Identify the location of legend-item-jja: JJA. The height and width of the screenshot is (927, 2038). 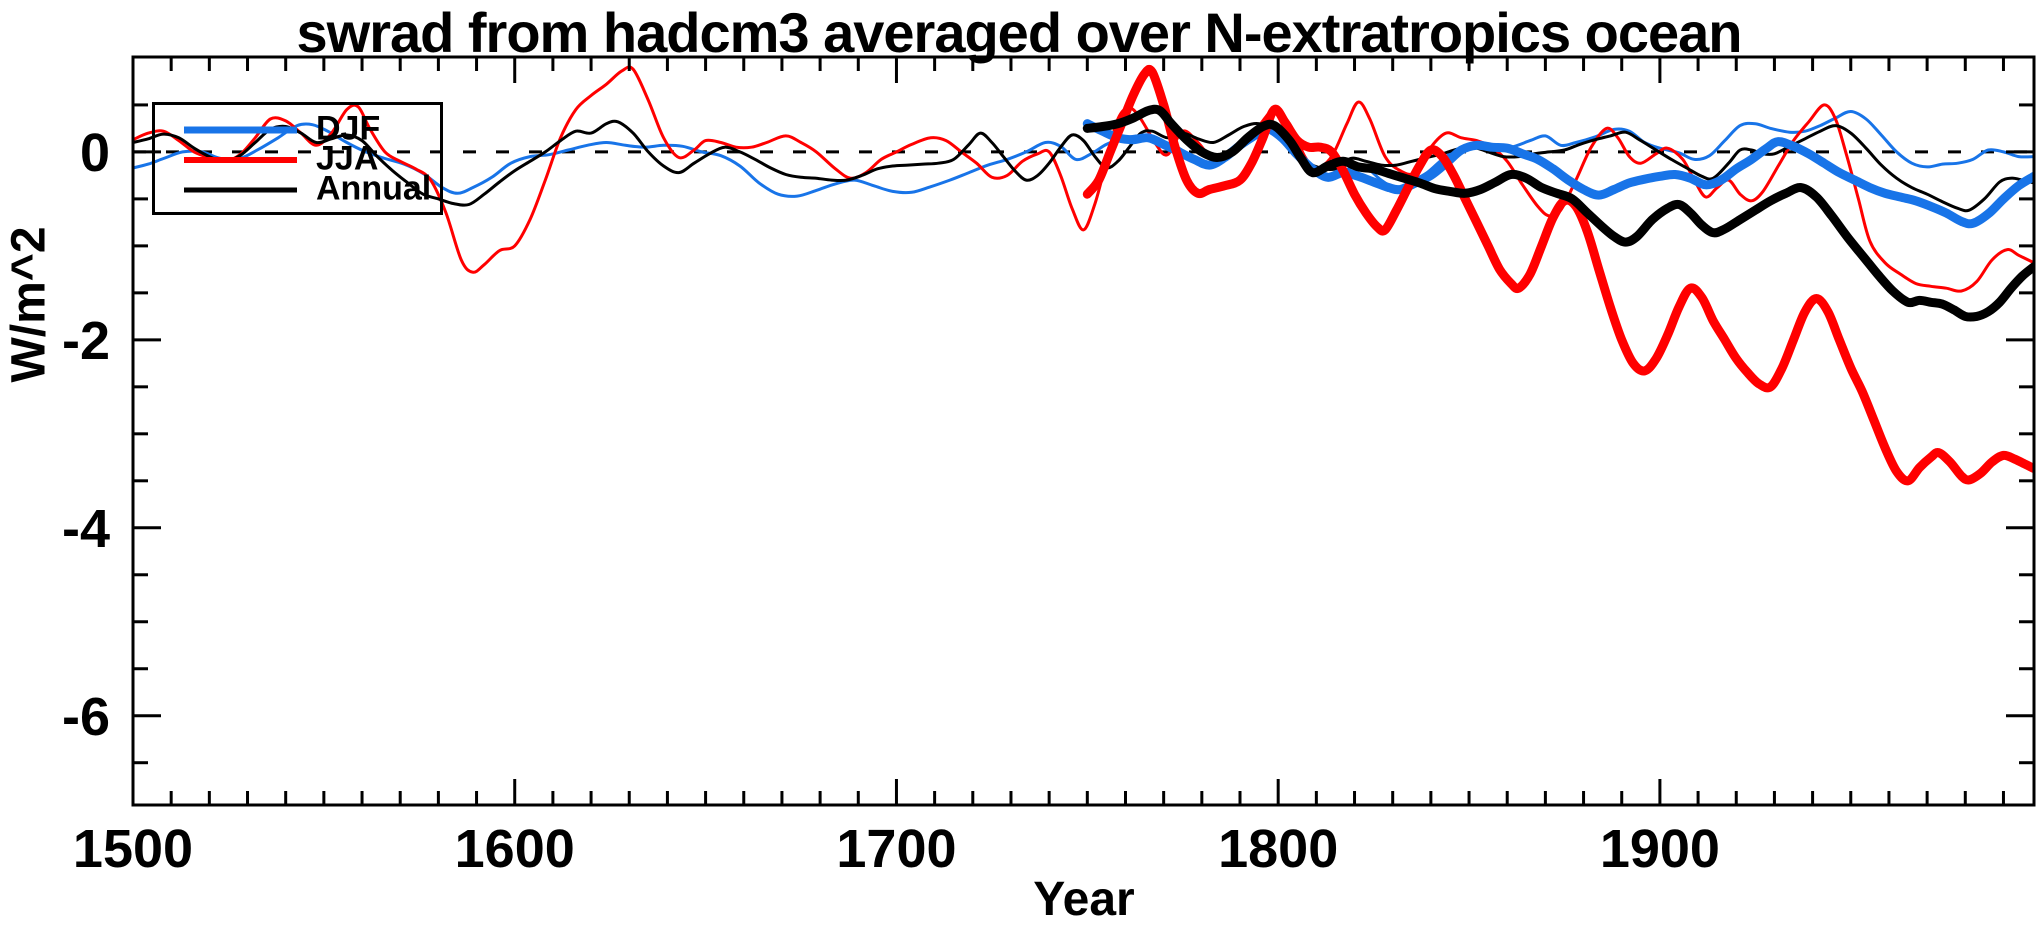
(297, 158).